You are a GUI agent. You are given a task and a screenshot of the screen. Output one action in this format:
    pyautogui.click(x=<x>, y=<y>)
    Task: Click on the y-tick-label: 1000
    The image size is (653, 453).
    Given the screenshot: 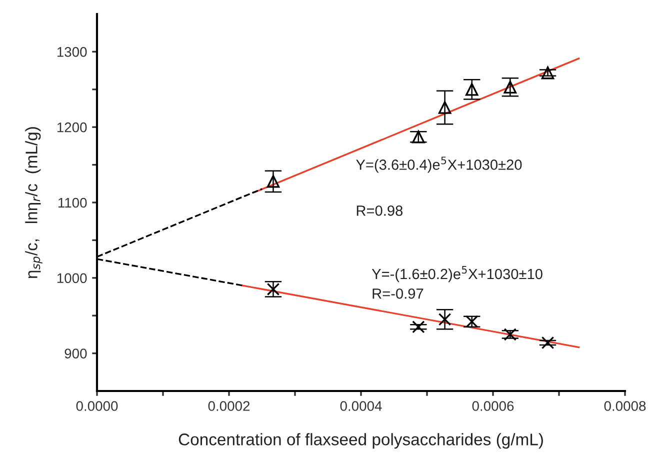 What is the action you would take?
    pyautogui.click(x=72, y=278)
    